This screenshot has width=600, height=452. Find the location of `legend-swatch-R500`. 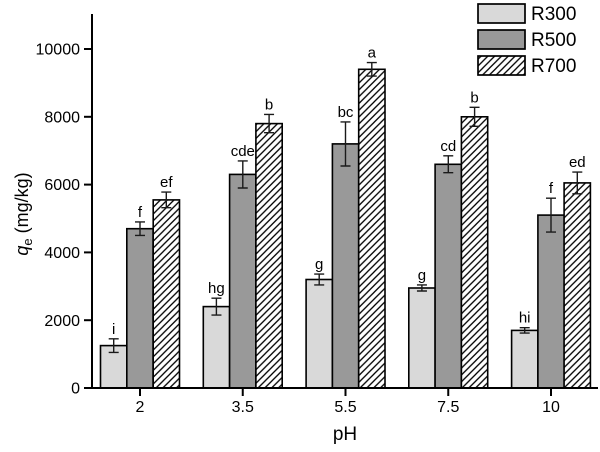

legend-swatch-R500 is located at coordinates (501, 39).